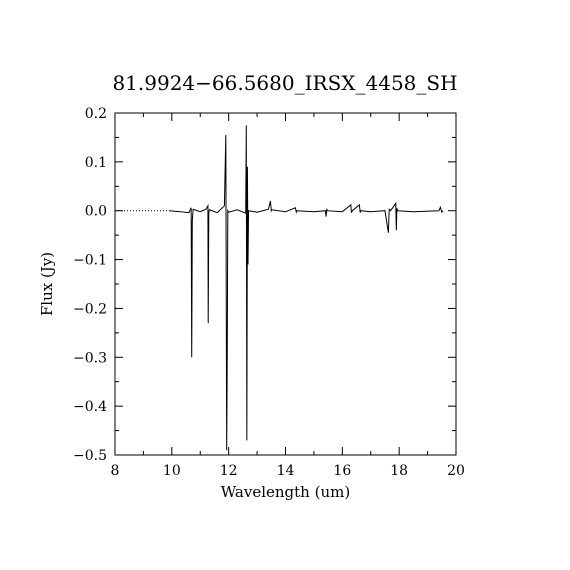  Describe the element at coordinates (90, 309) in the screenshot. I see `y-tick-label: −0.2` at that location.